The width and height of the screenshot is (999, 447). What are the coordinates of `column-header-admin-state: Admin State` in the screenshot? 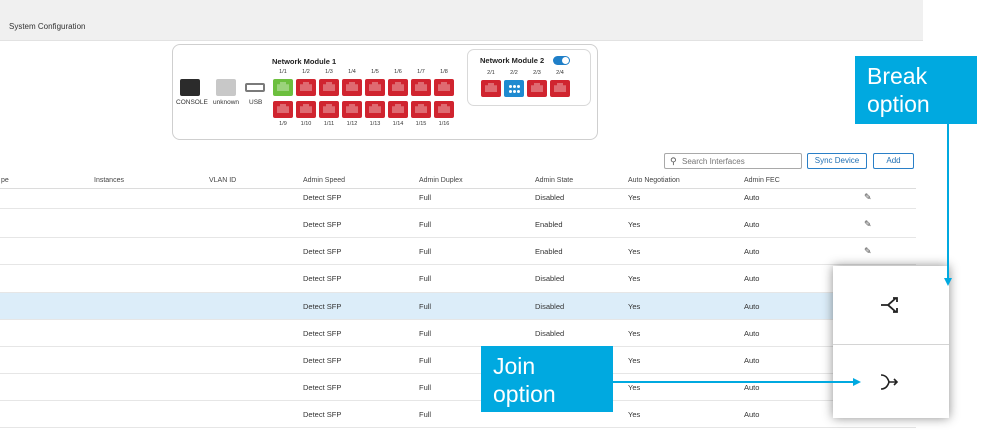 It's located at (554, 180).